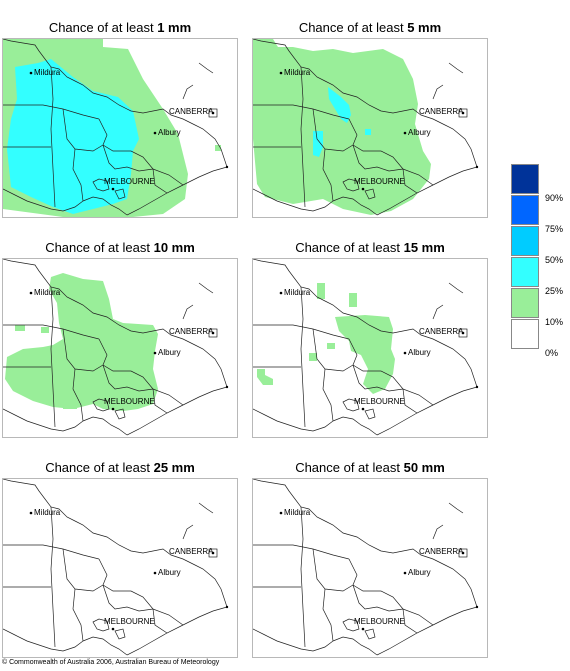 The height and width of the screenshot is (671, 570). What do you see at coordinates (370, 27) in the screenshot?
I see `panel-title: Chance of at least 5 mm` at bounding box center [370, 27].